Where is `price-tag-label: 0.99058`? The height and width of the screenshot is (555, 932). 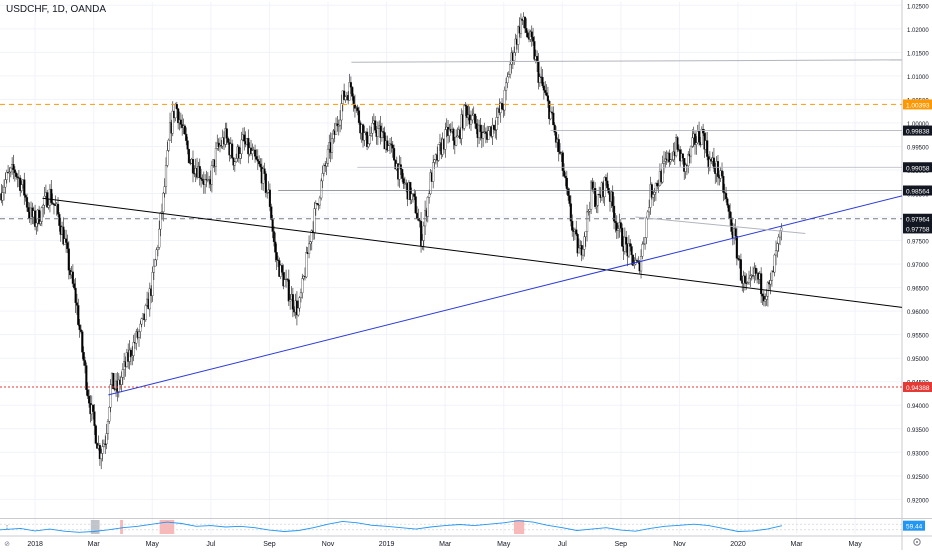
price-tag-label: 0.99058 is located at coordinates (918, 168).